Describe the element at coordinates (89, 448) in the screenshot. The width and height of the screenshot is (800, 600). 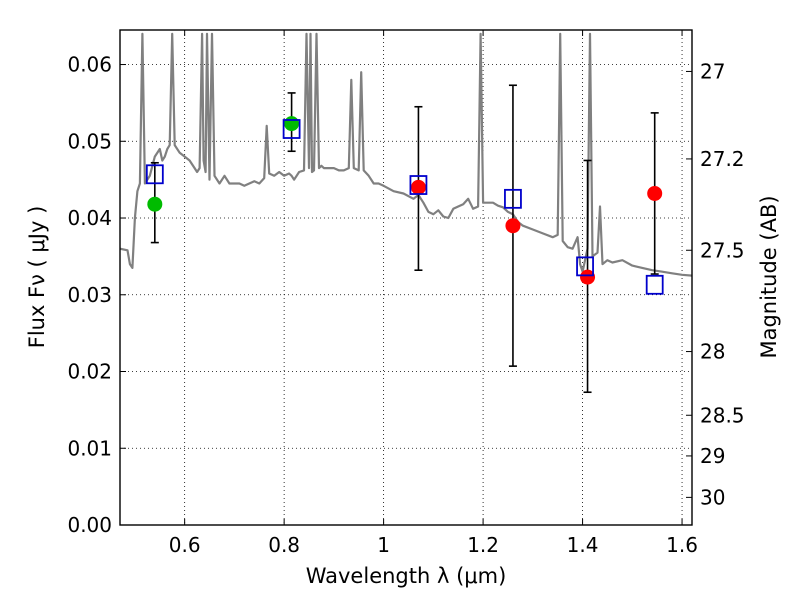
I see `y-tick-label: 0.01` at that location.